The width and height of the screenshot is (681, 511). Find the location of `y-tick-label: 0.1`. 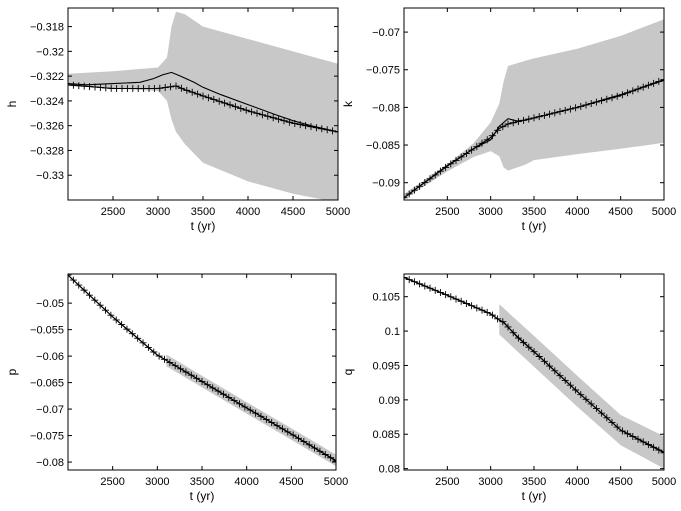

y-tick-label: 0.1 is located at coordinates (392, 332).